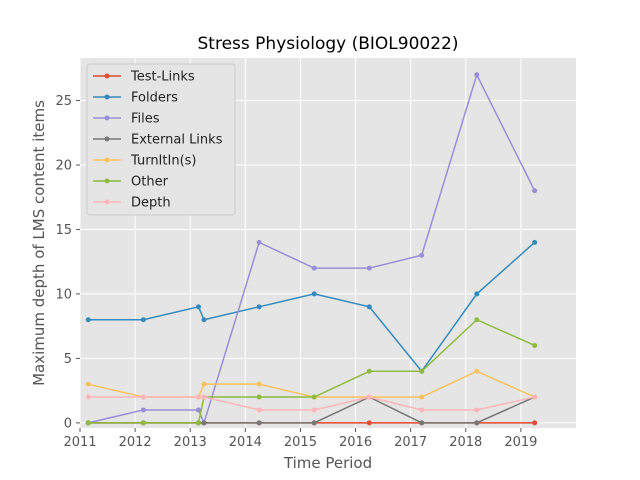 The image size is (640, 480). What do you see at coordinates (79, 442) in the screenshot?
I see `x-tick-label: 2011` at bounding box center [79, 442].